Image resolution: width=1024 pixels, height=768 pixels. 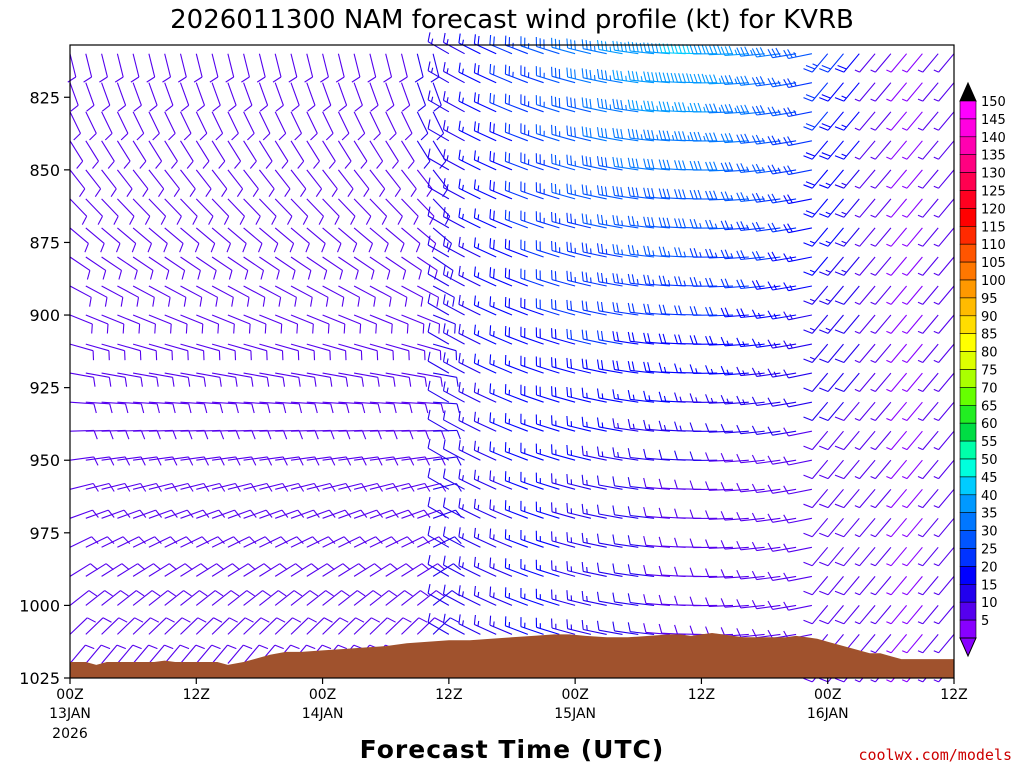 I want to click on x-tick-date: 14JAN, so click(x=323, y=714).